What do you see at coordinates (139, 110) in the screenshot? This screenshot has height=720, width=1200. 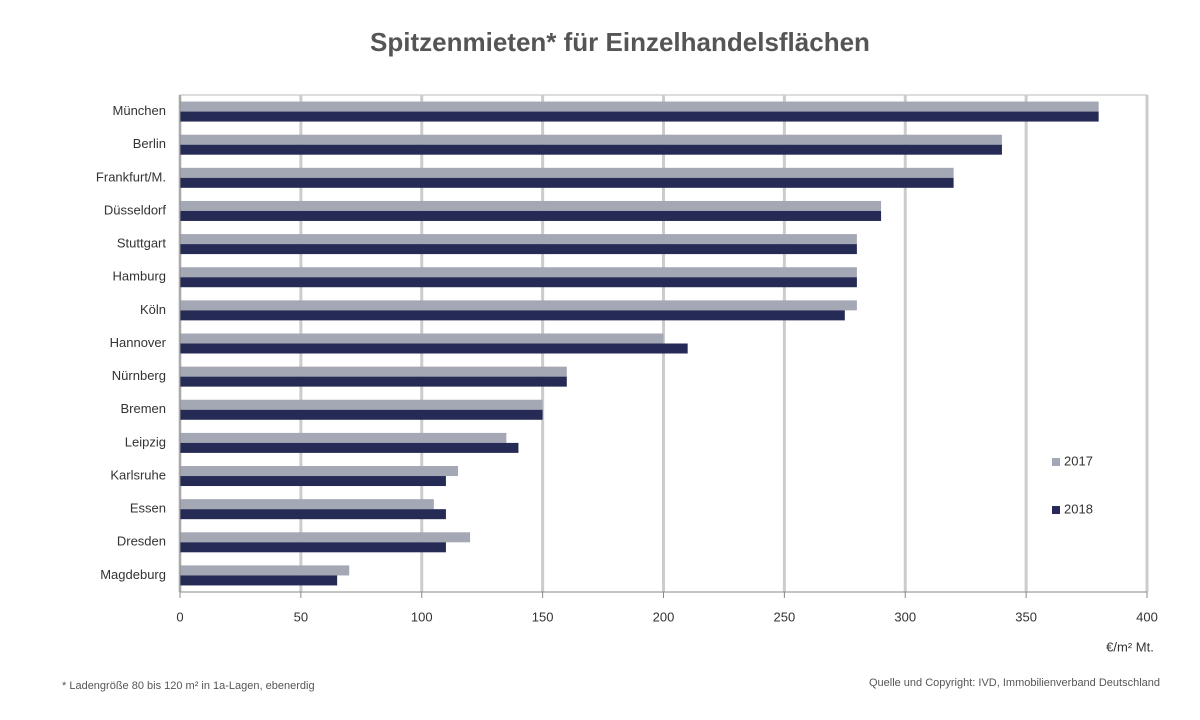 I see `y-tick-label: München` at bounding box center [139, 110].